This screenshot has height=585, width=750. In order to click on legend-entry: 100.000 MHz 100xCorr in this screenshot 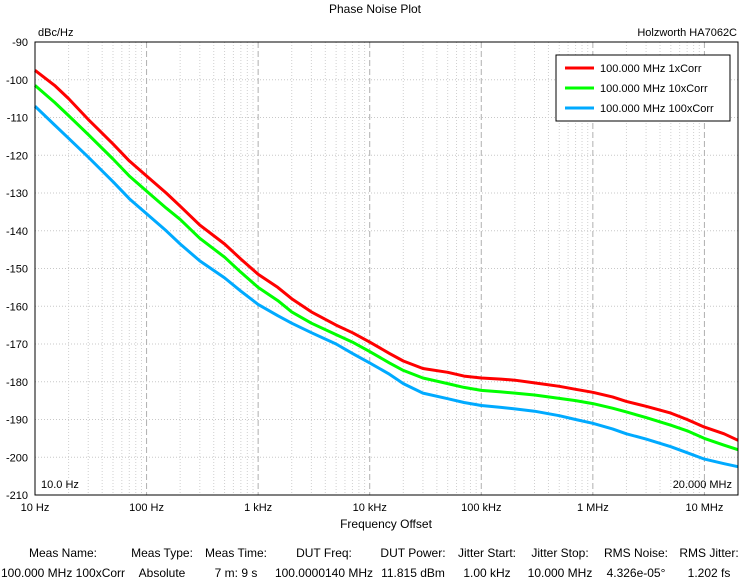, I will do `click(657, 109)`.